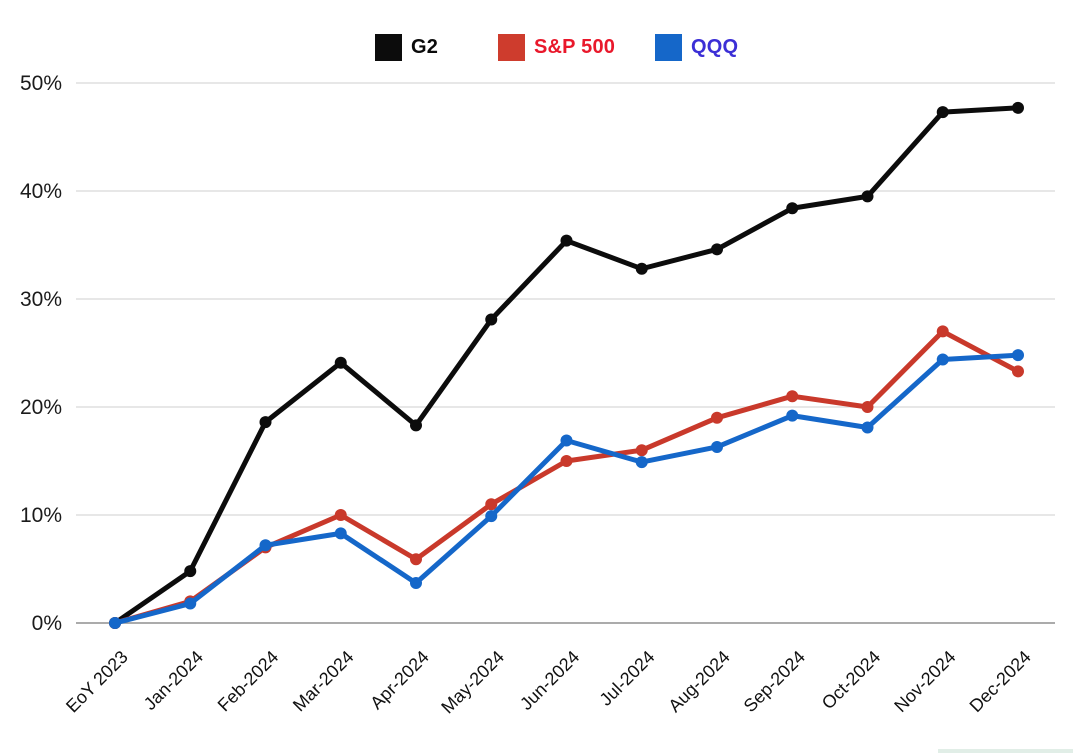 Image resolution: width=1073 pixels, height=753 pixels. Describe the element at coordinates (924, 681) in the screenshot. I see `x-axis-tick-label: Nov-2024` at that location.